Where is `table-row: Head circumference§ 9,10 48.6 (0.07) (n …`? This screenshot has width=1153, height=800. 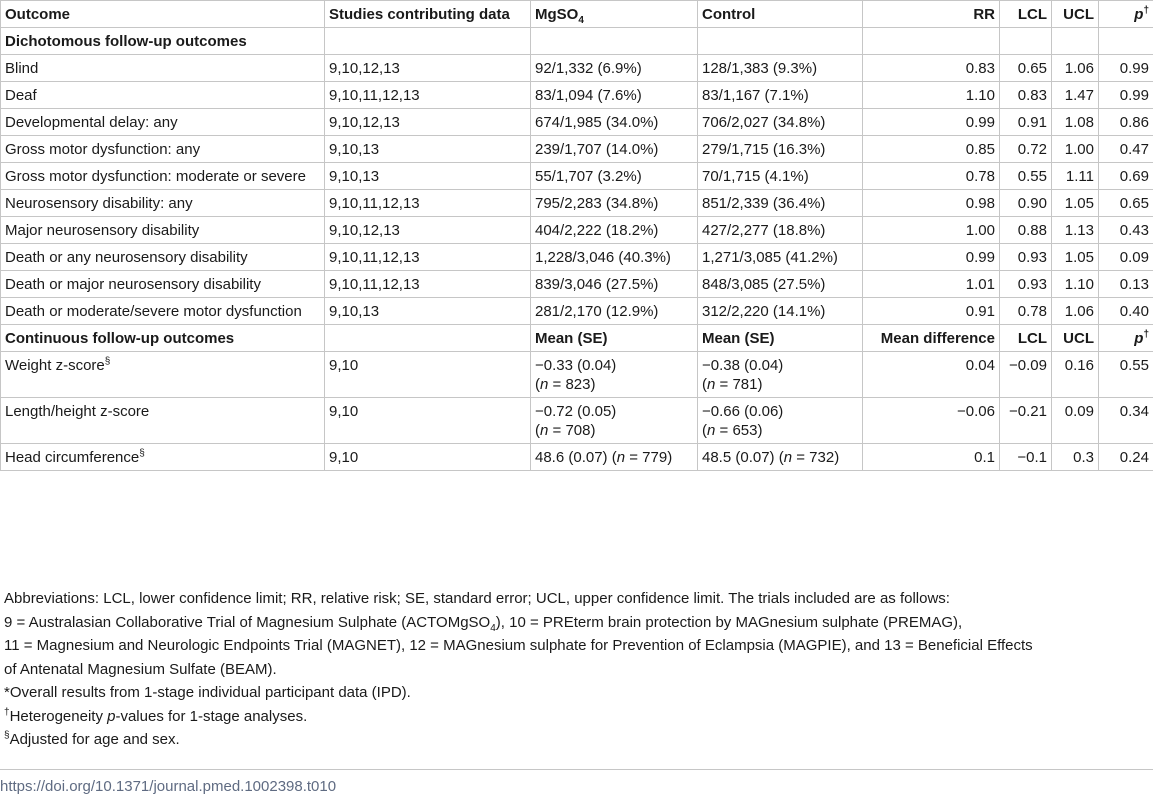 table-row: Head circumference§ 9,10 48.6 (0.07) (n … is located at coordinates (576, 457).